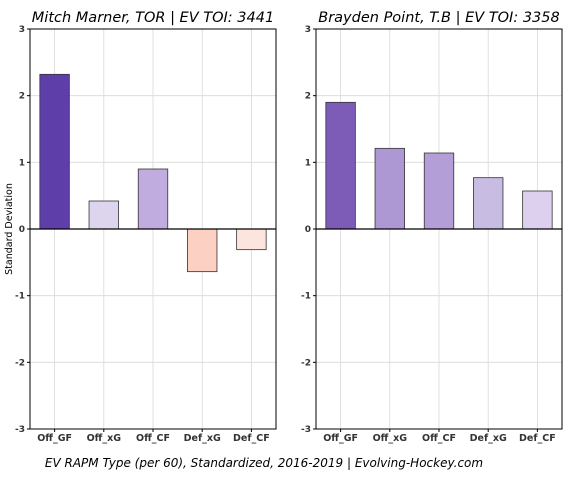 This screenshot has height=478, width=575. I want to click on y-axis-label: Standard Deviation, so click(9, 229).